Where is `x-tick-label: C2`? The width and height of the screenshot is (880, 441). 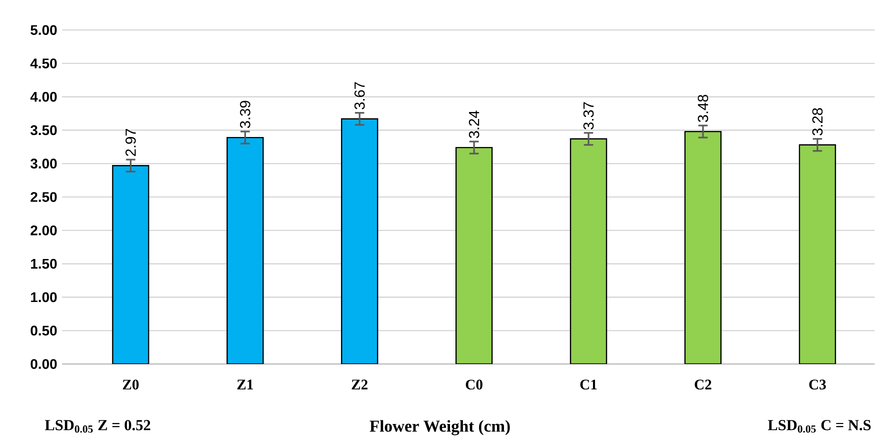
x-tick-label: C2 is located at coordinates (703, 385).